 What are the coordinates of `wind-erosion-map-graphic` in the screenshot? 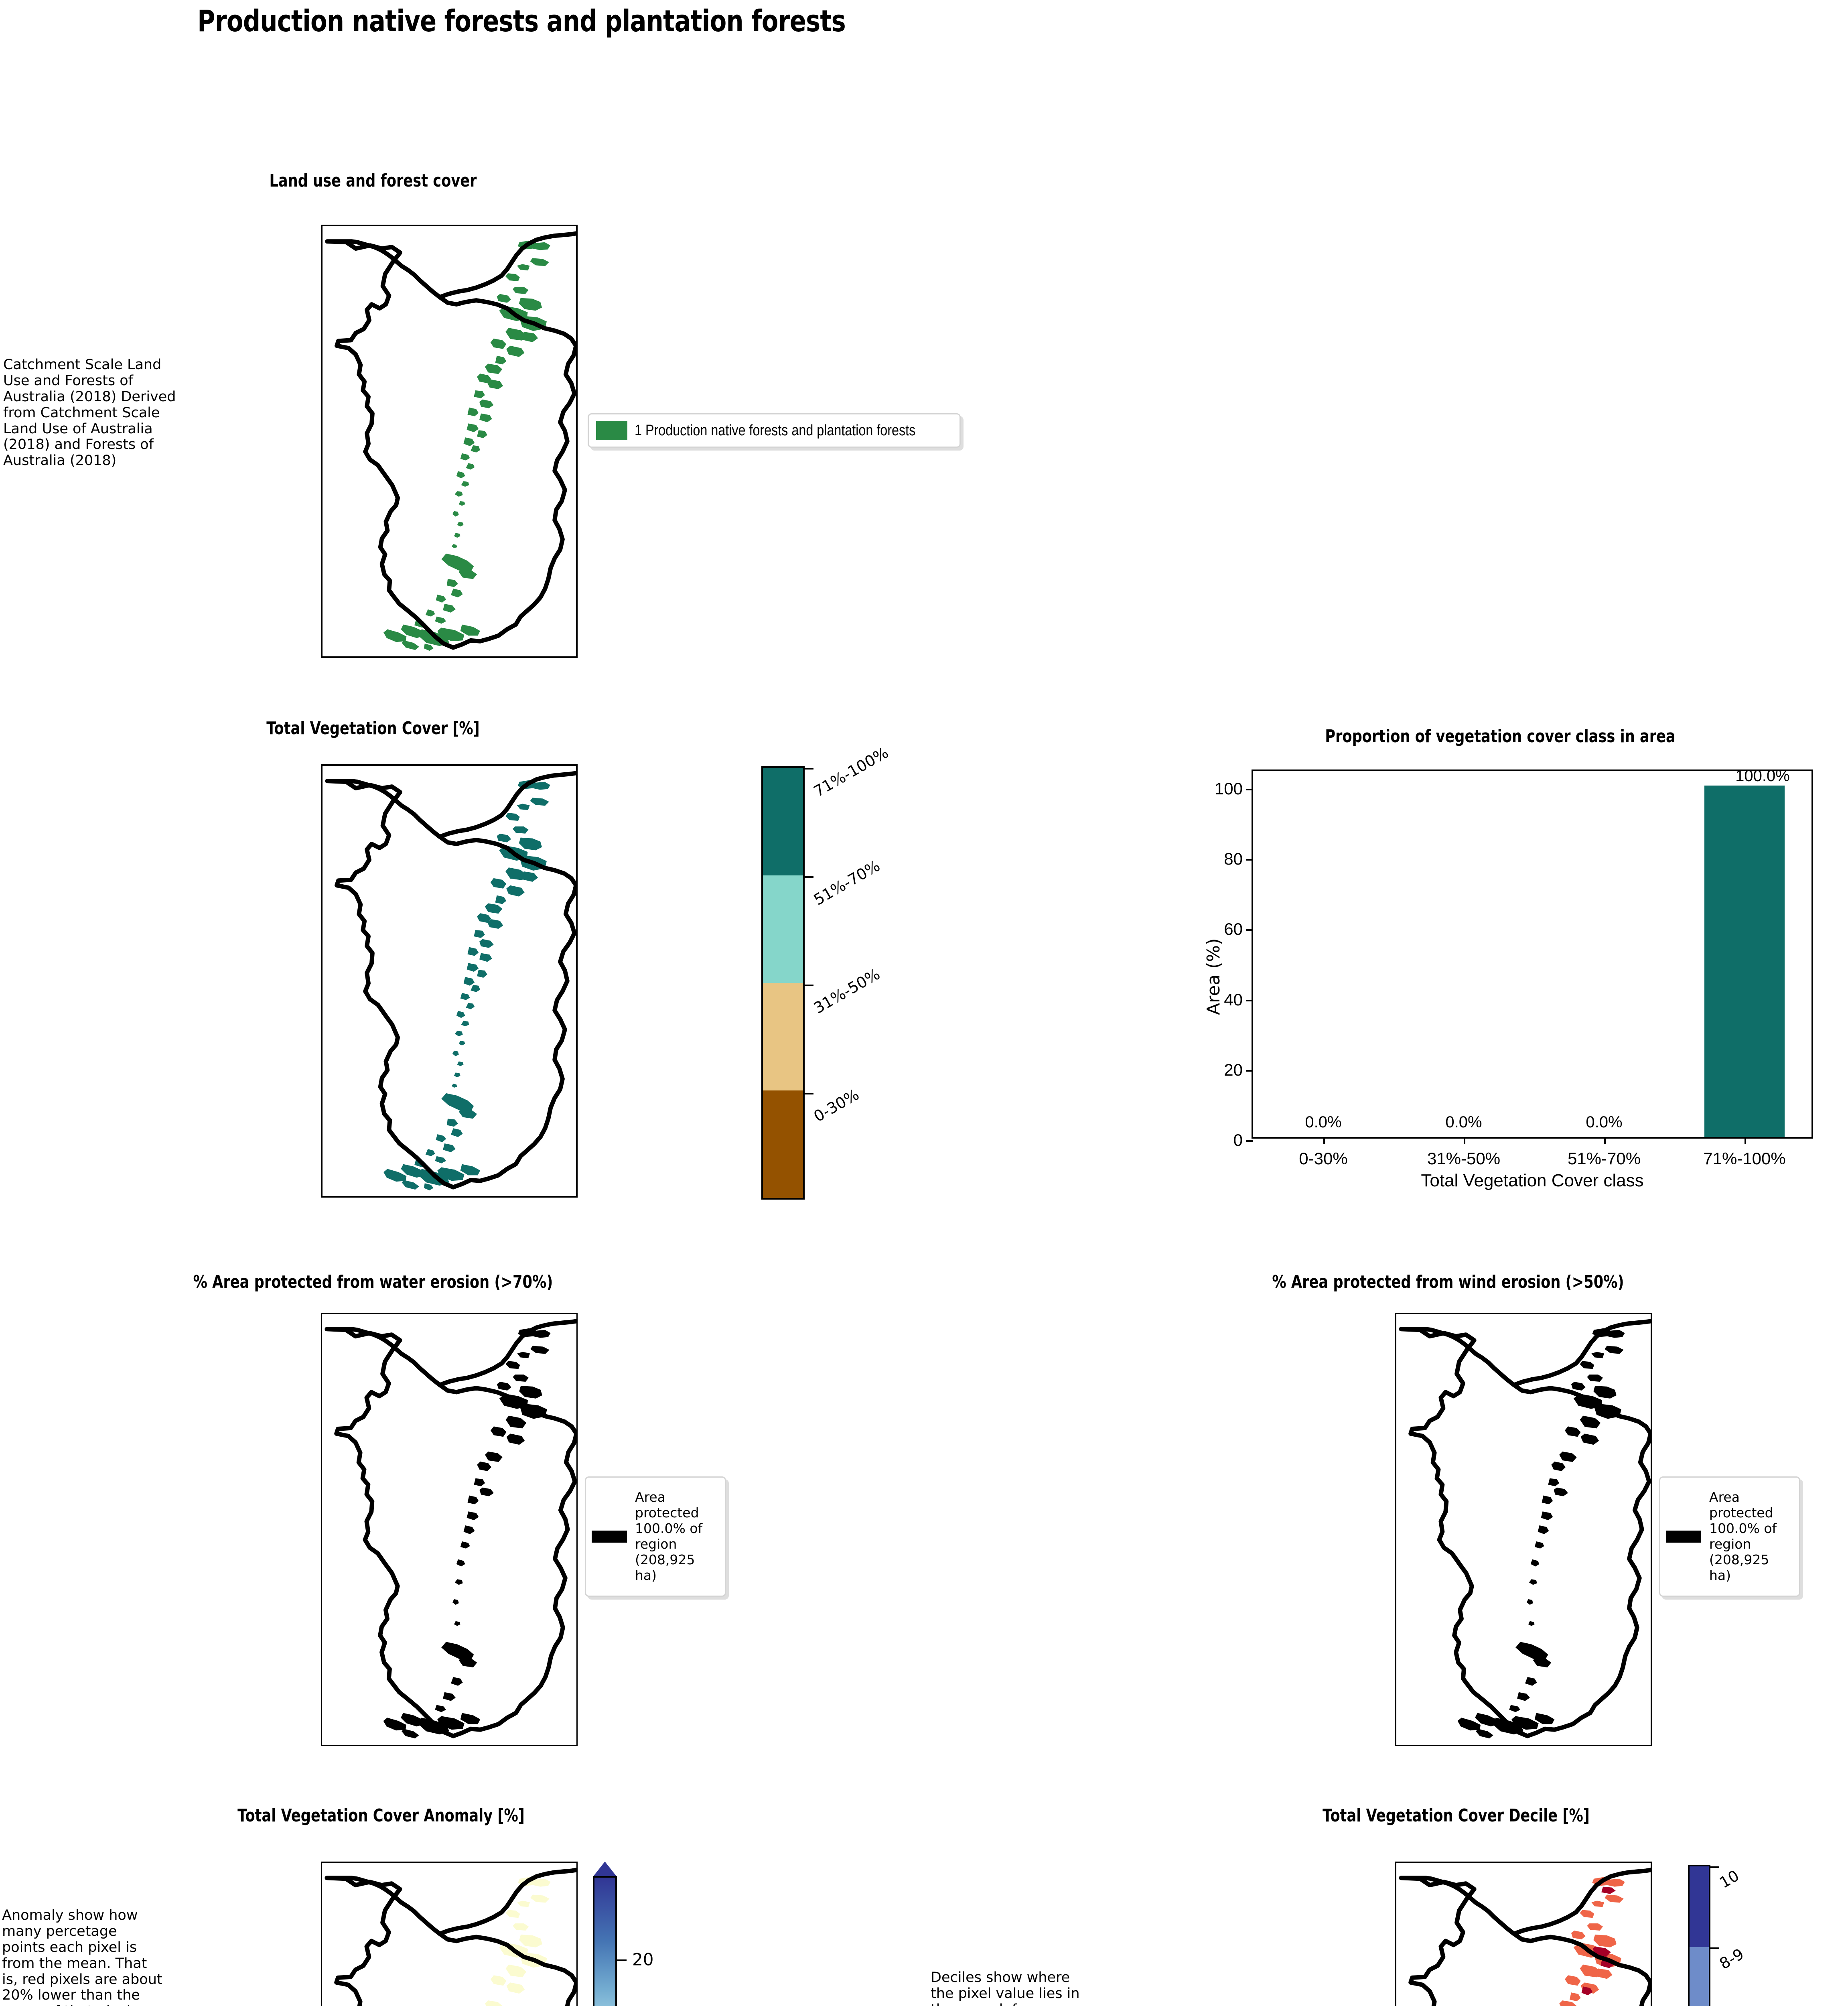 It's located at (1525, 1529).